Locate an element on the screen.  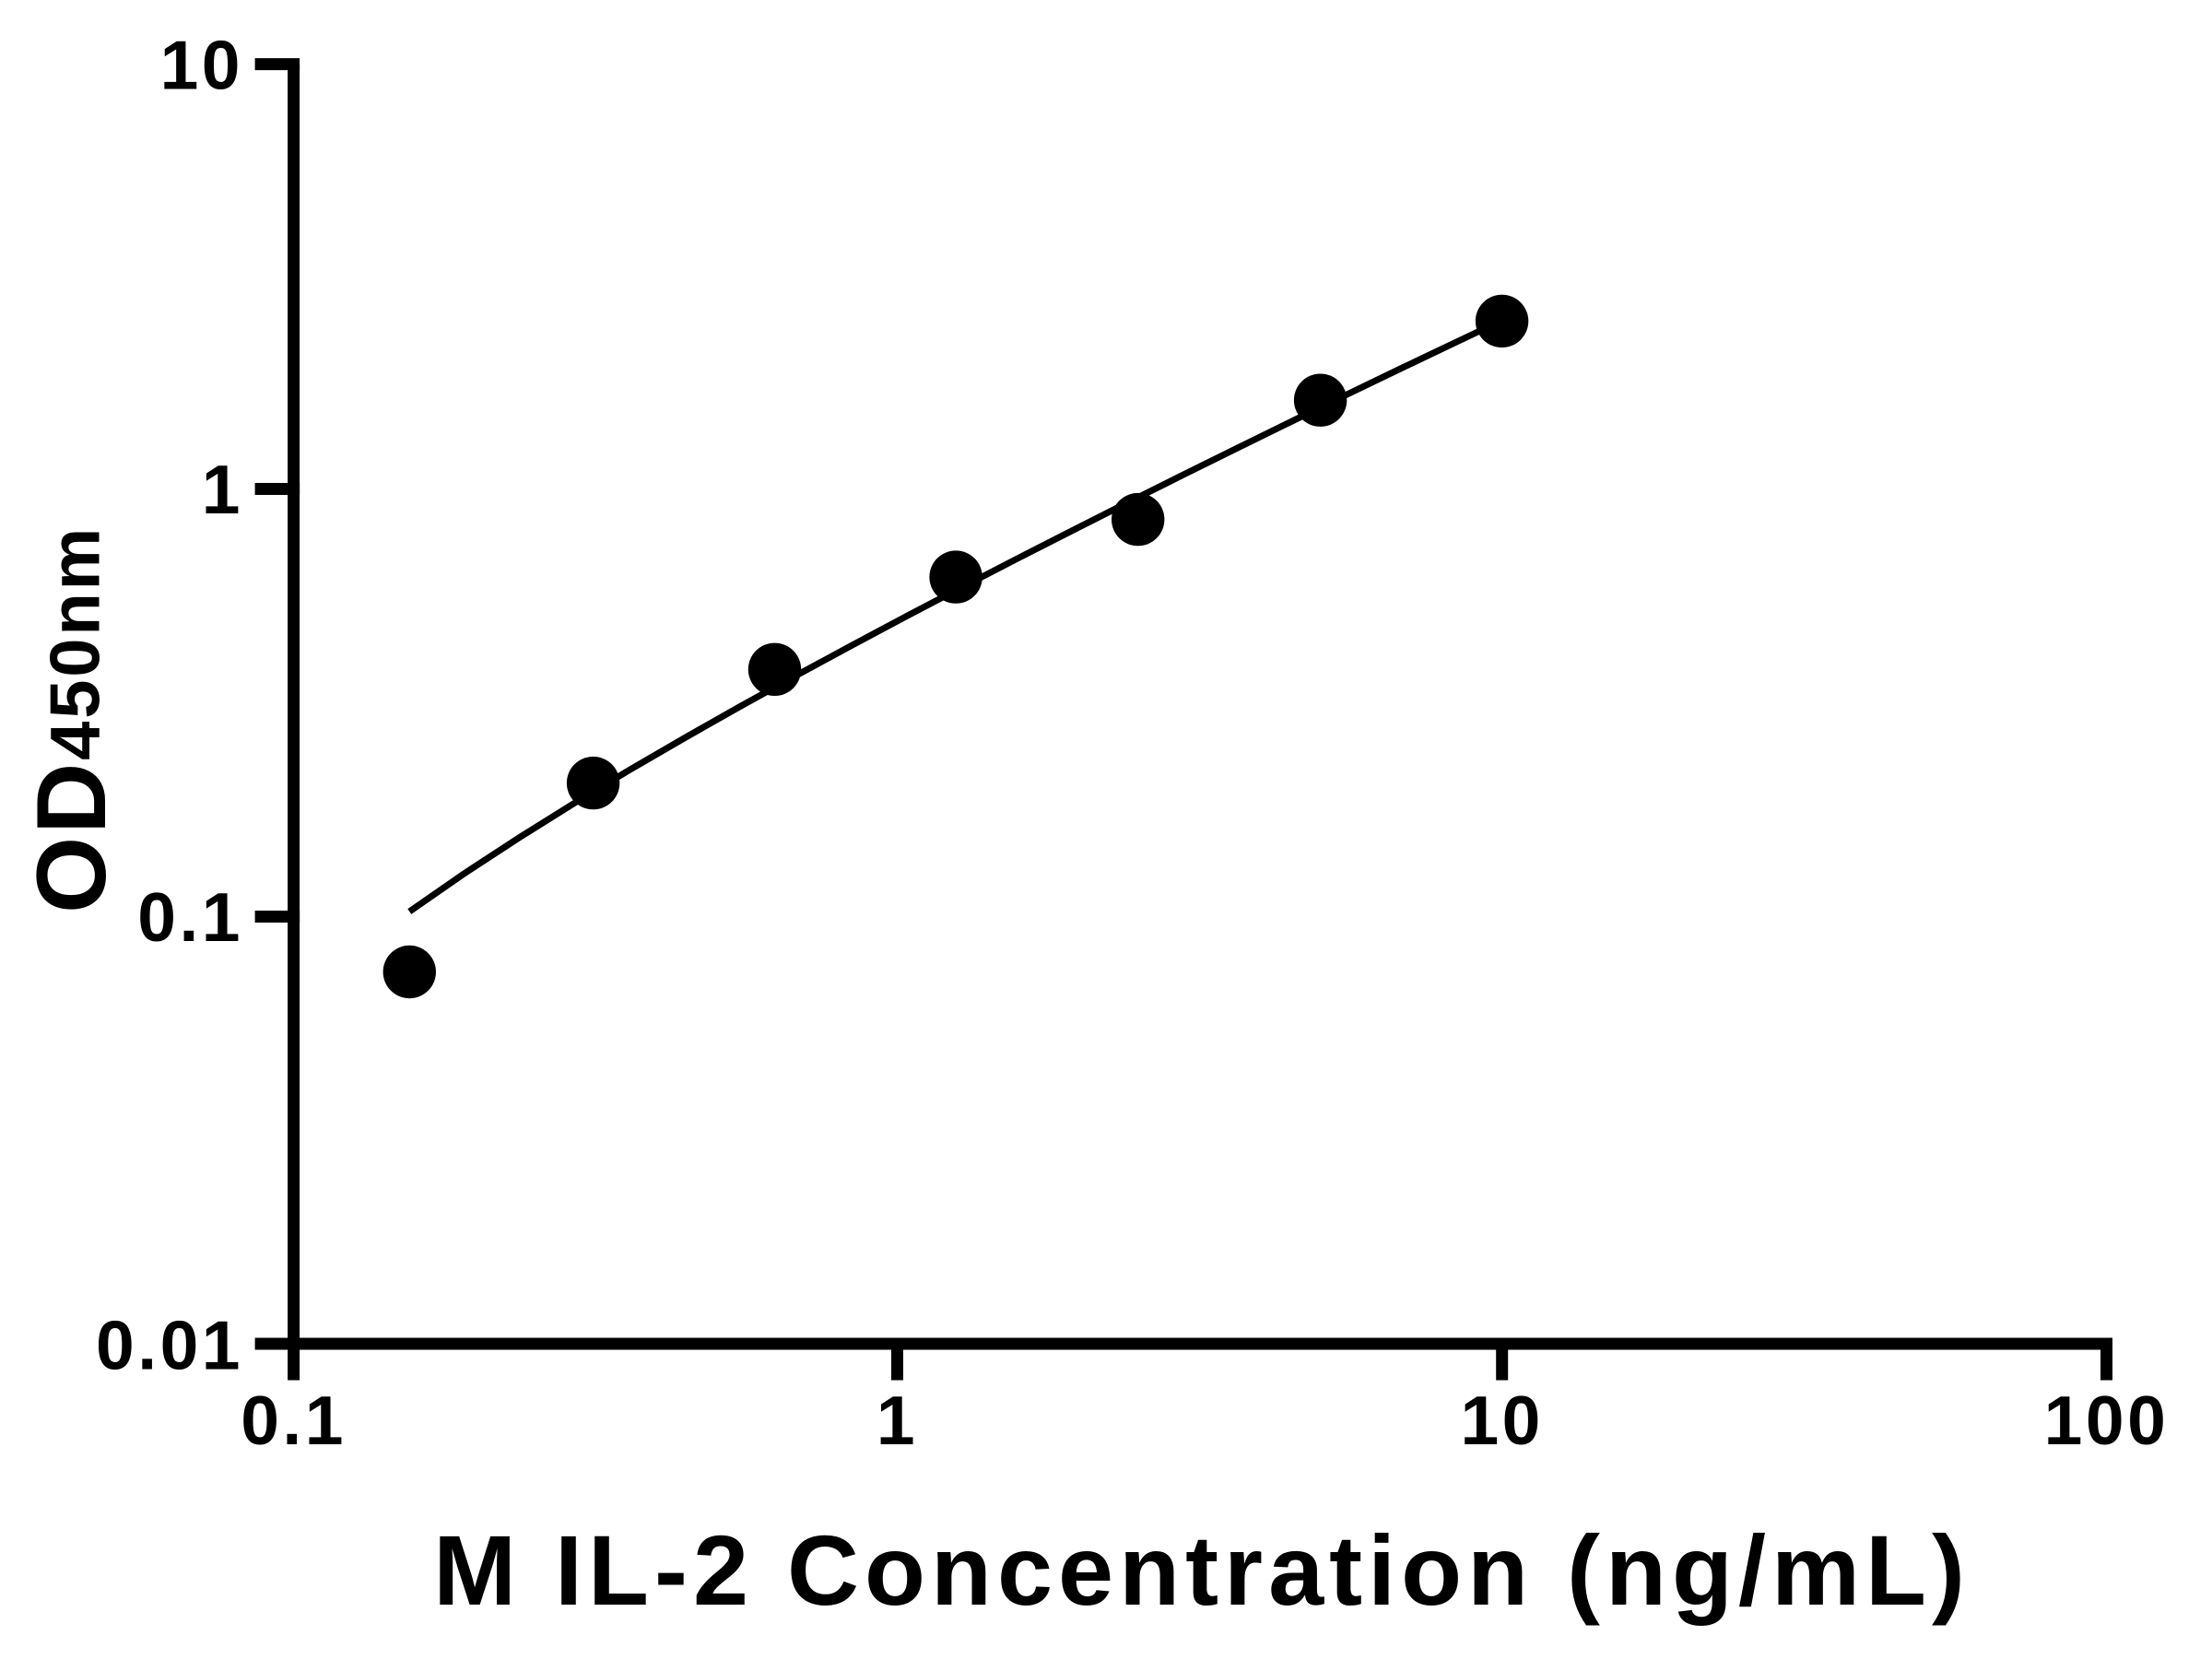
svg-text: 100 is located at coordinates (2107, 1420).